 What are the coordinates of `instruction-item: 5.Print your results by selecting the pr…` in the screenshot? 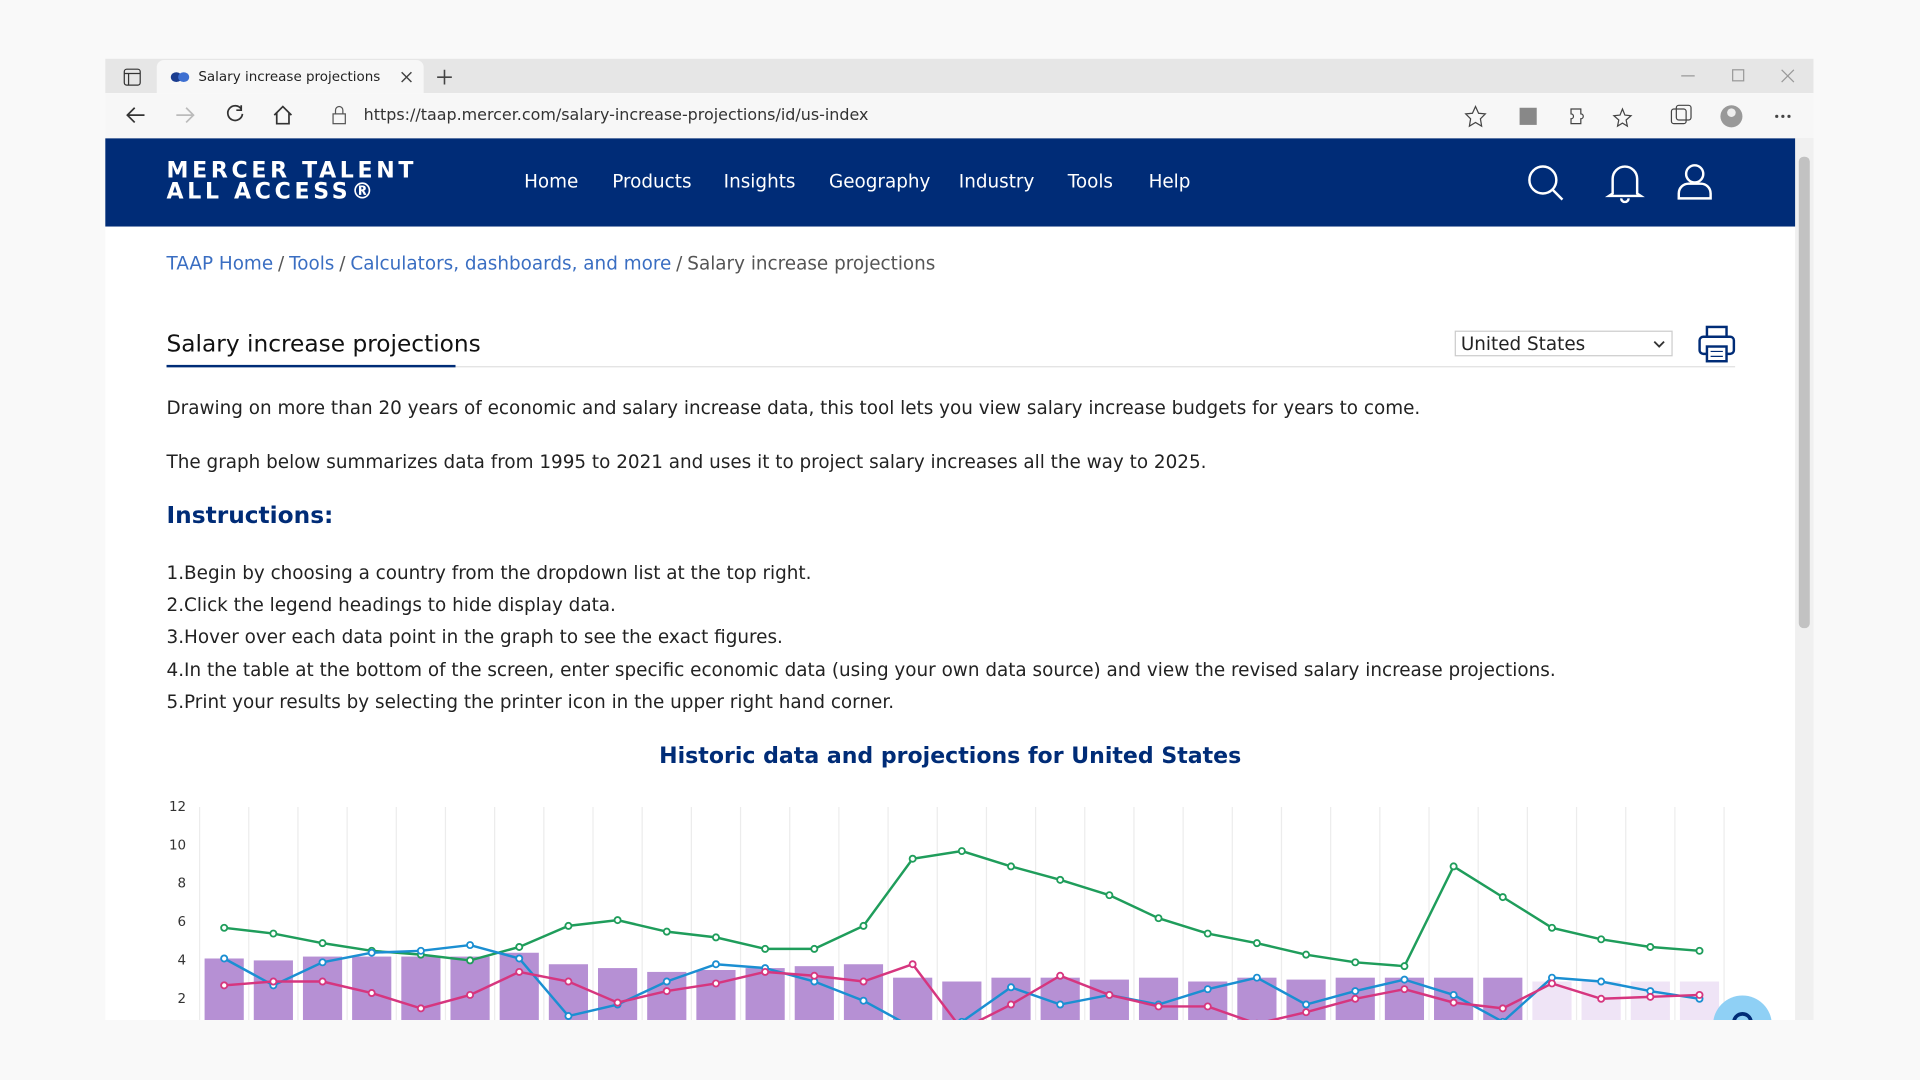 It's located at (530, 701).